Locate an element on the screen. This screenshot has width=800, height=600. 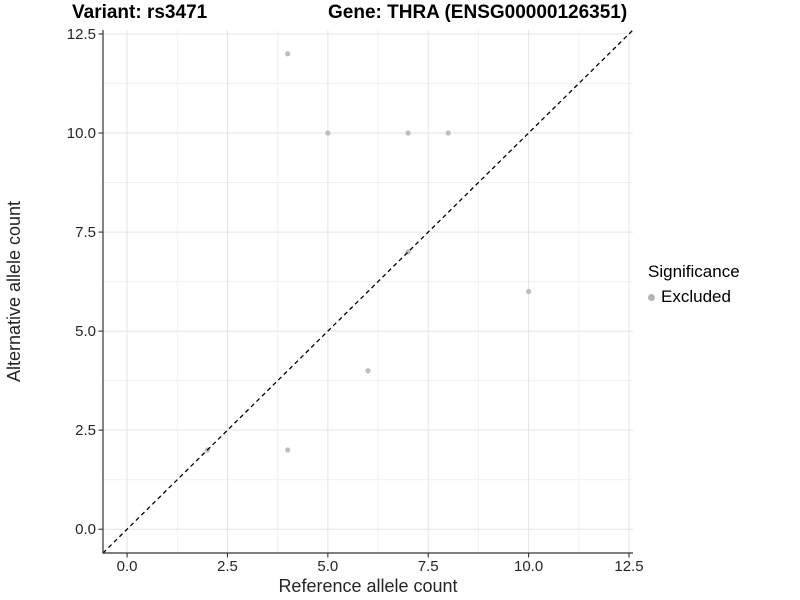
x-axis-title: Reference allele count is located at coordinates (367, 586).